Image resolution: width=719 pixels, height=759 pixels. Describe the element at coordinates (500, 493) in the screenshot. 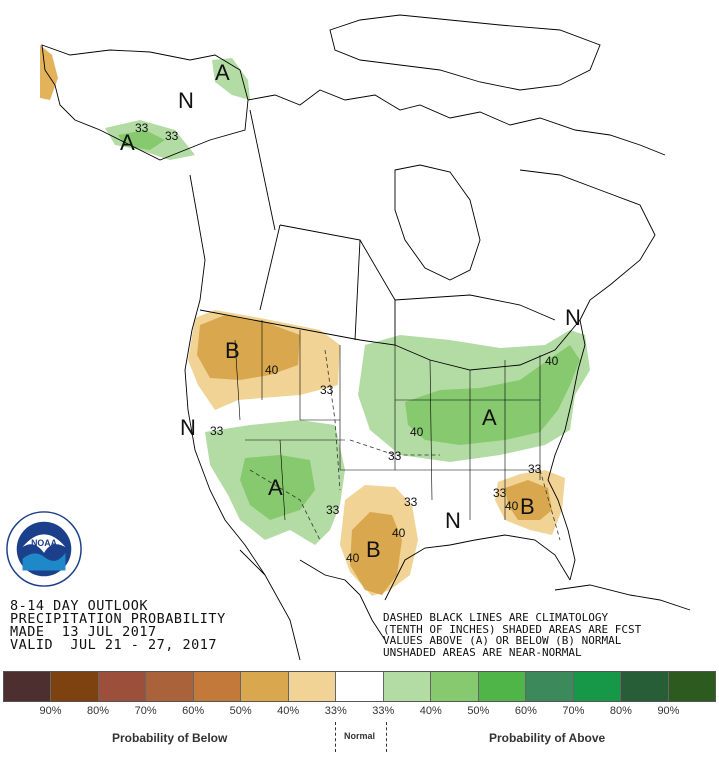

I see `iso-se-33b: 33` at that location.